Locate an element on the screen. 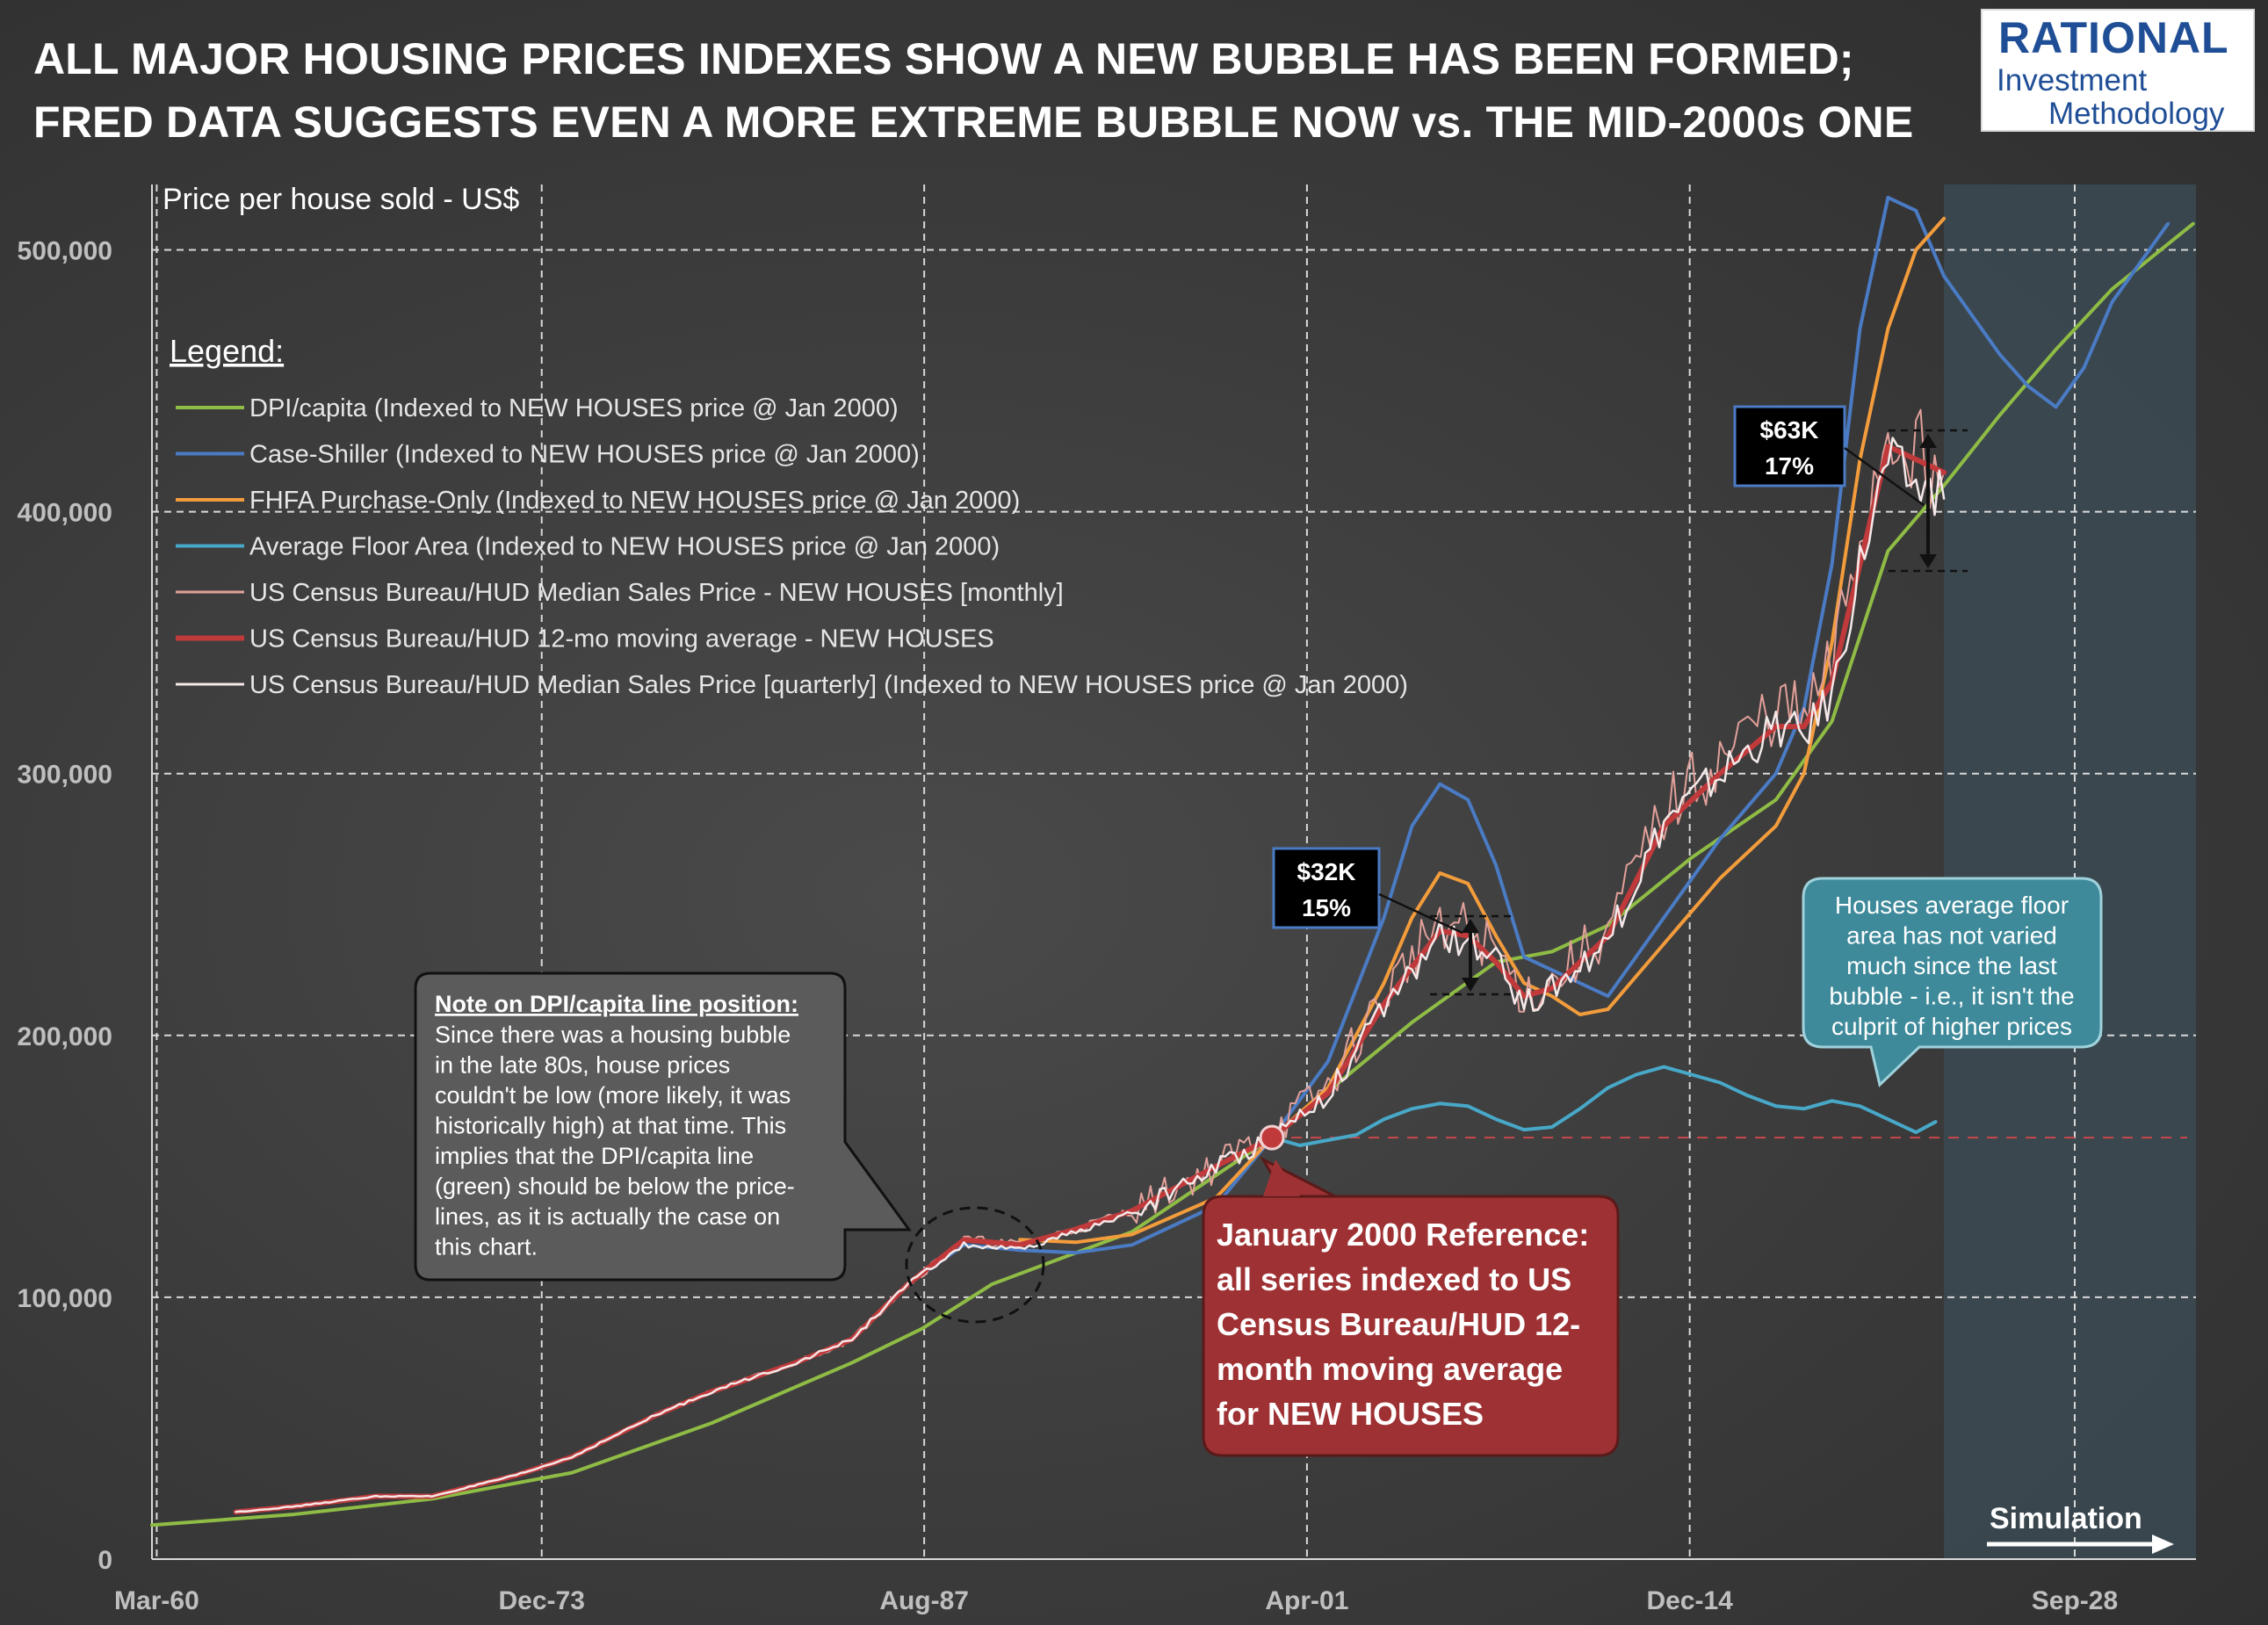 This screenshot has height=1625, width=2268. simulation-text: Simulation is located at coordinates (2066, 1518).